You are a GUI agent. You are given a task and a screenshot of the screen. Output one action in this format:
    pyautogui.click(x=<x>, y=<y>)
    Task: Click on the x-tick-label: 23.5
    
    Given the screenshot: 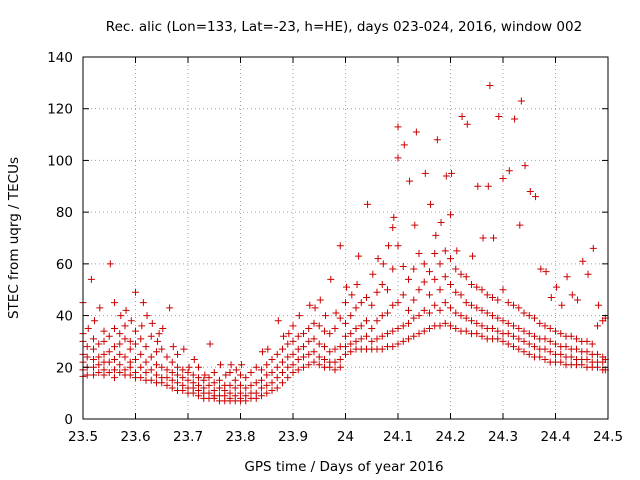 What is the action you would take?
    pyautogui.click(x=83, y=437)
    